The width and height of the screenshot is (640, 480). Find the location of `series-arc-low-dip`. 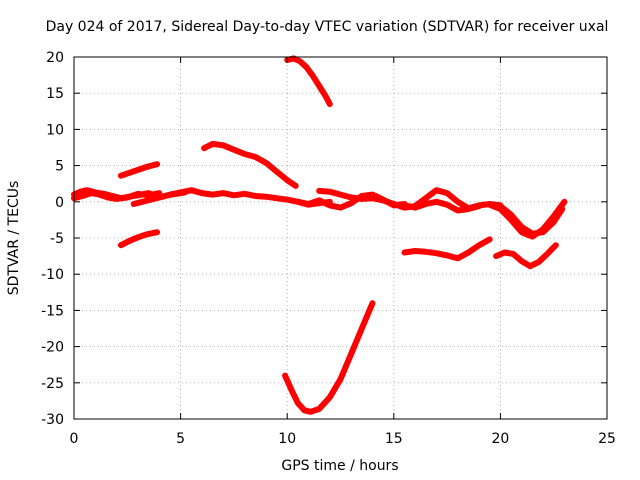

series-arc-low-dip is located at coordinates (159, 198).